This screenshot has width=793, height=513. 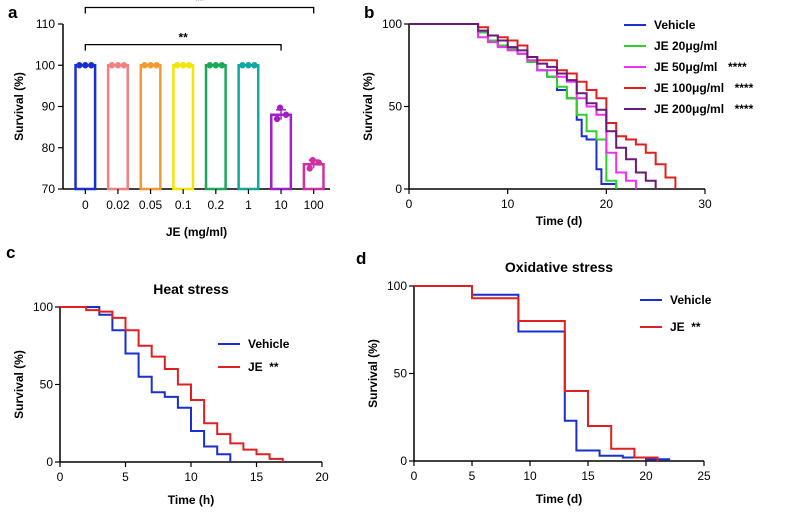 What do you see at coordinates (215, 127) in the screenshot?
I see `bar-0.2` at bounding box center [215, 127].